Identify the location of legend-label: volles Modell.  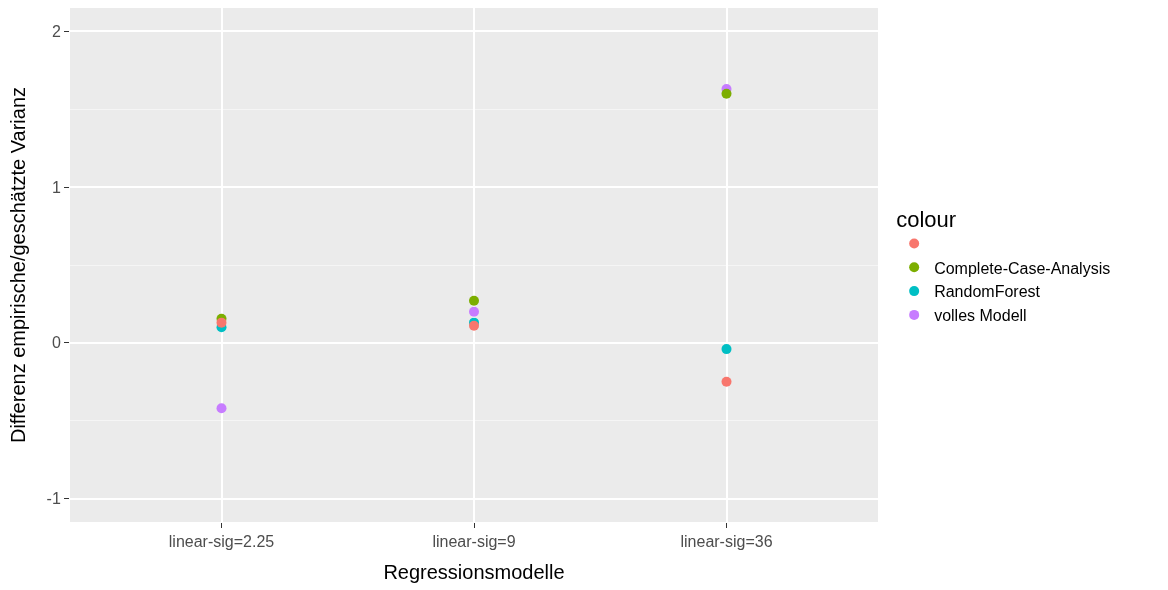
(980, 316).